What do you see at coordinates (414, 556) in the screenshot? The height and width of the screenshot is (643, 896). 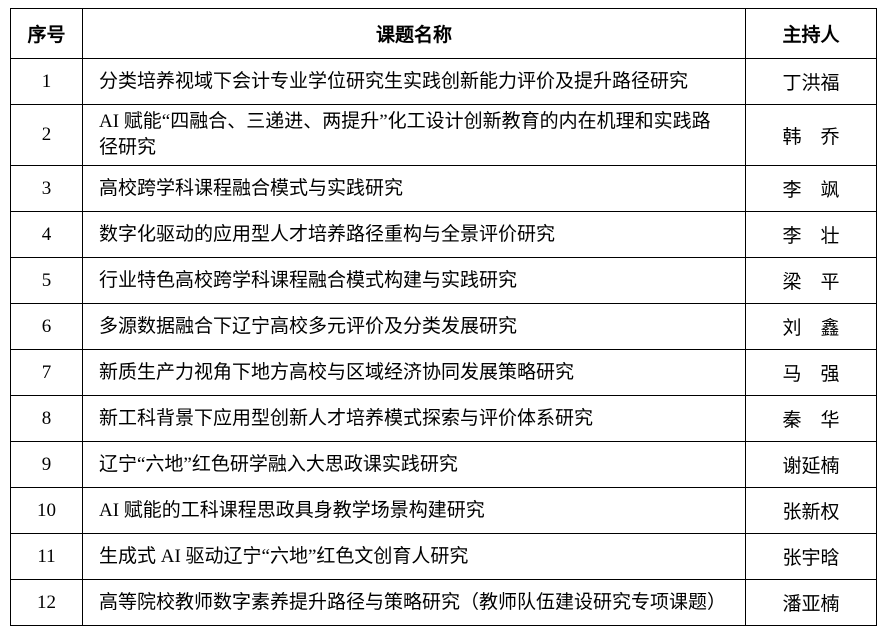 I see `cell-title: 生成式 AI 驱动辽宁“六地”红色文创育人研究` at bounding box center [414, 556].